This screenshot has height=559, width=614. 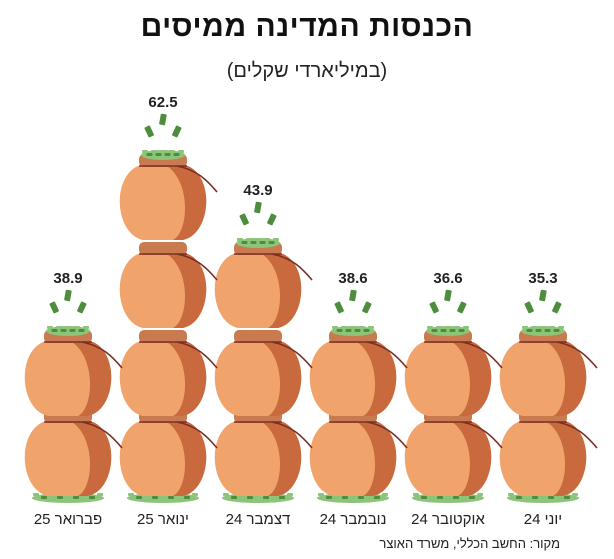 What do you see at coordinates (448, 519) in the screenshot?
I see `category-label: אוקטובר 24` at bounding box center [448, 519].